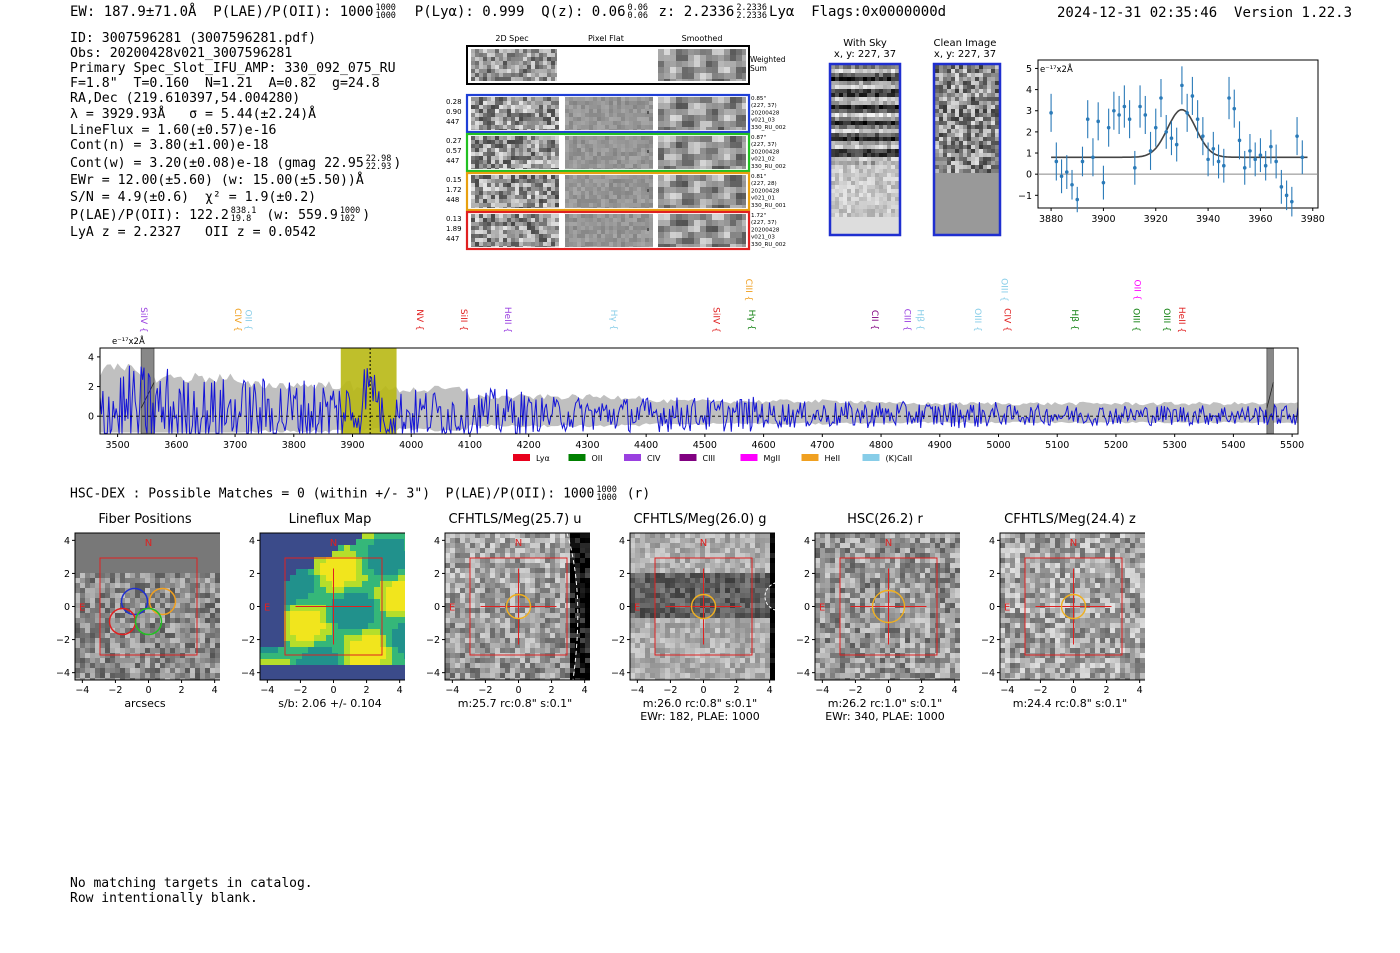  What do you see at coordinates (768, 206) in the screenshot?
I see `cutout-row-meta: 330_RU_001` at bounding box center [768, 206].